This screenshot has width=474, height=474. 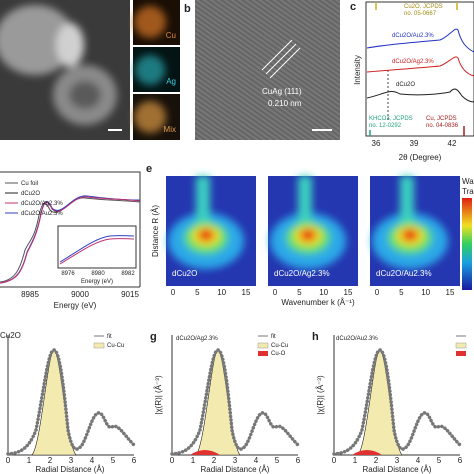 What do you see at coordinates (10, 335) in the screenshot?
I see `plot-title: Cu2O` at bounding box center [10, 335].